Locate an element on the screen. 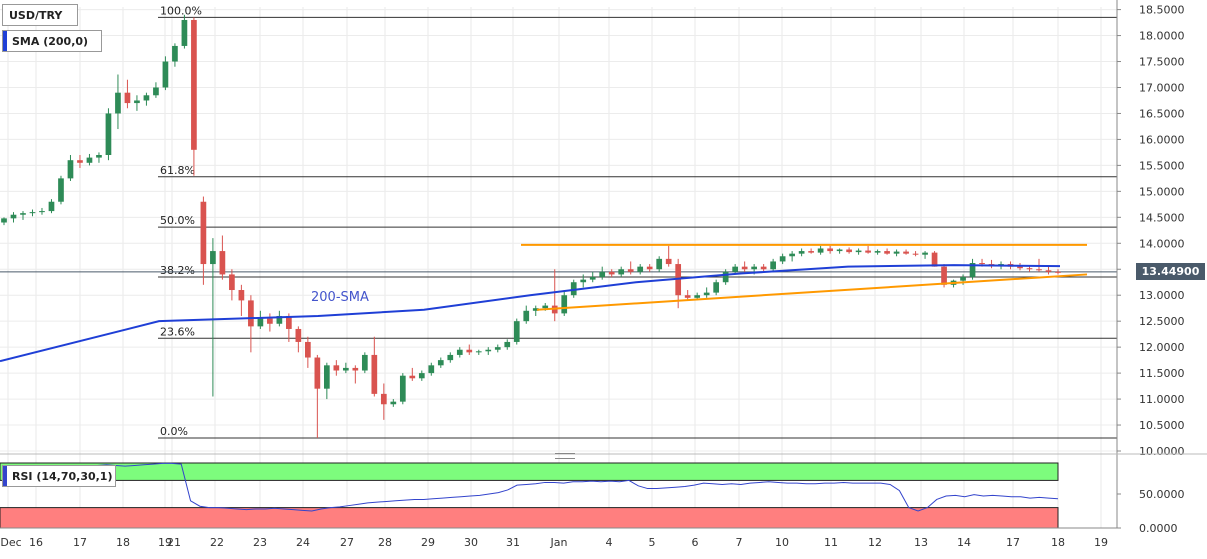 This screenshot has width=1207, height=559. sma-color-swatch is located at coordinates (5, 41).